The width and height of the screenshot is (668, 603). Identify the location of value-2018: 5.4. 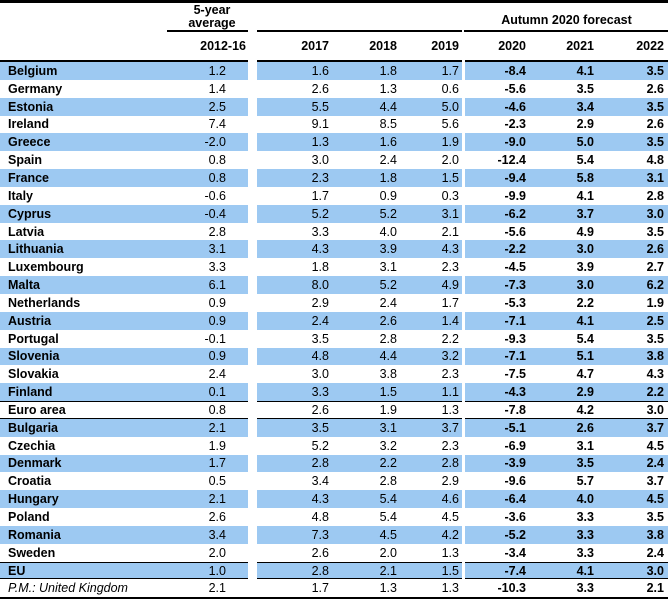
(388, 517).